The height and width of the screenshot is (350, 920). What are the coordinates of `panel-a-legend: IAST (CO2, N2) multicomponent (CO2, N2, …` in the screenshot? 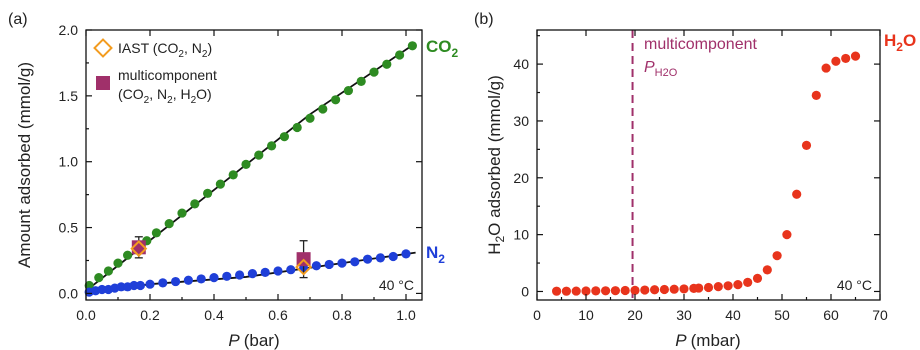 It's located at (155, 72).